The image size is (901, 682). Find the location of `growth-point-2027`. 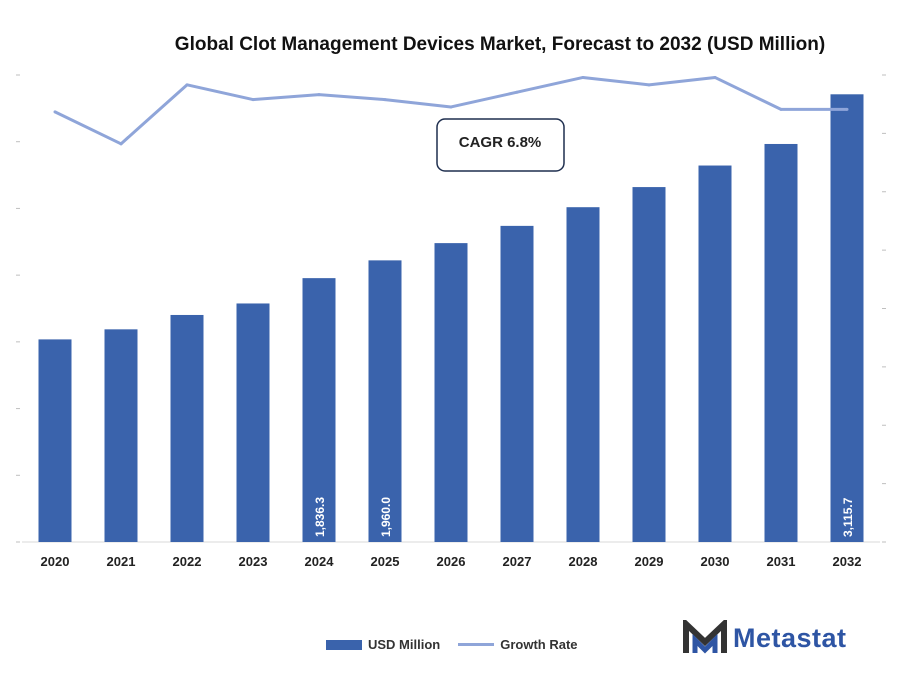

growth-point-2027 is located at coordinates (517, 92).